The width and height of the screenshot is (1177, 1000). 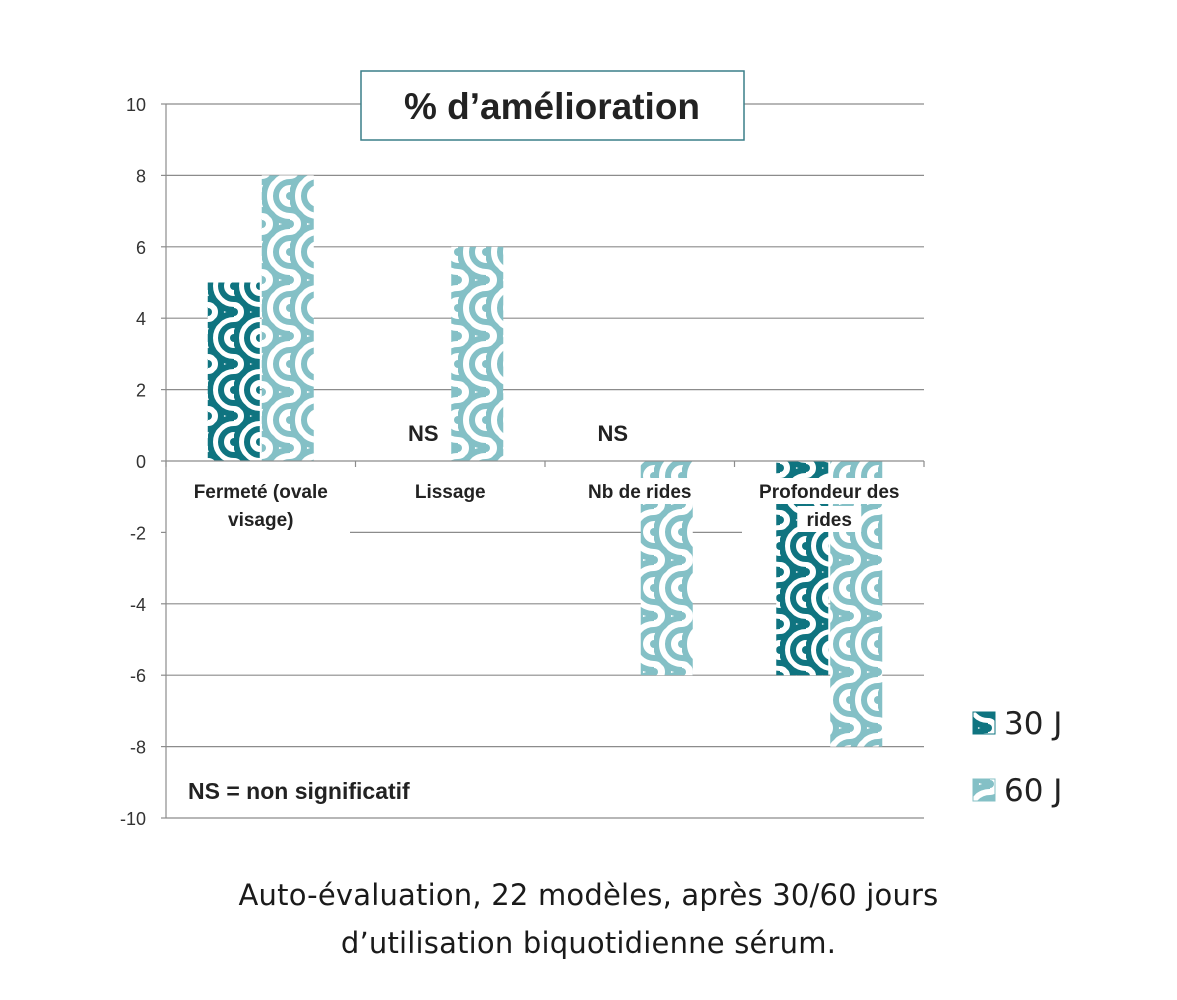 I want to click on y-tick-label: 4, so click(x=141, y=319).